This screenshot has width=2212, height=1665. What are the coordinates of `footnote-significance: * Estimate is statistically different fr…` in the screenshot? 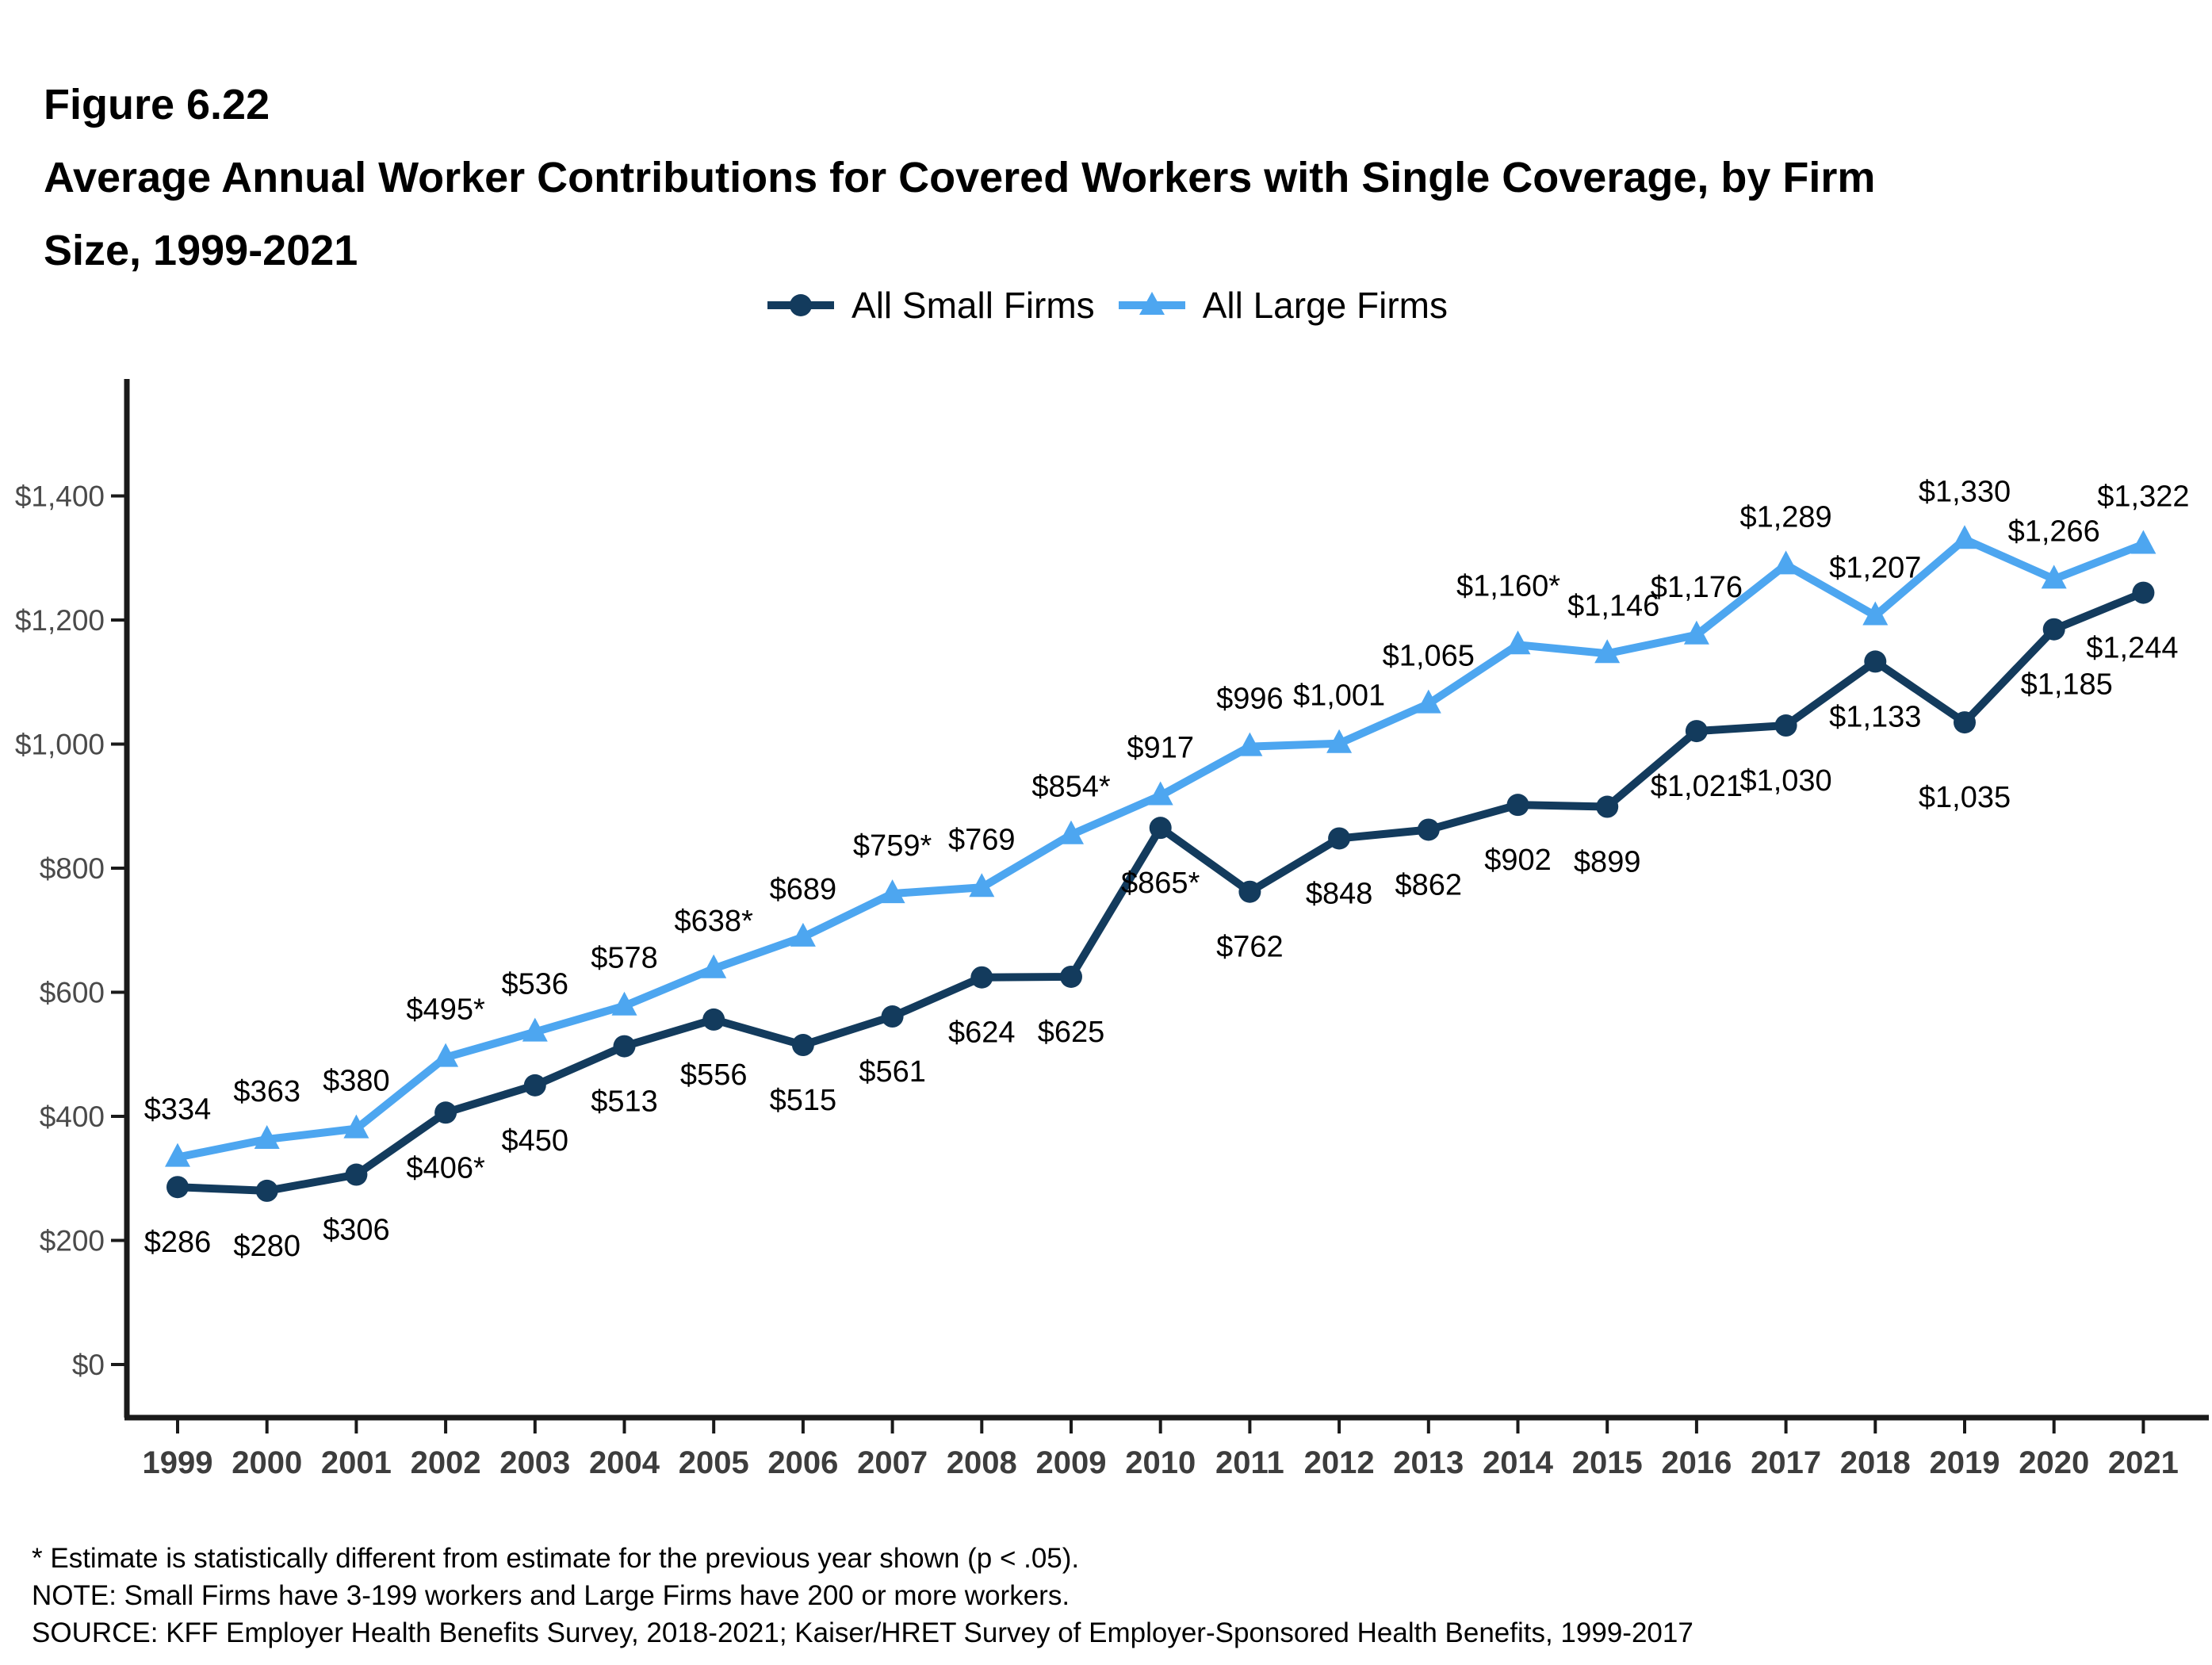 It's located at (556, 1558).